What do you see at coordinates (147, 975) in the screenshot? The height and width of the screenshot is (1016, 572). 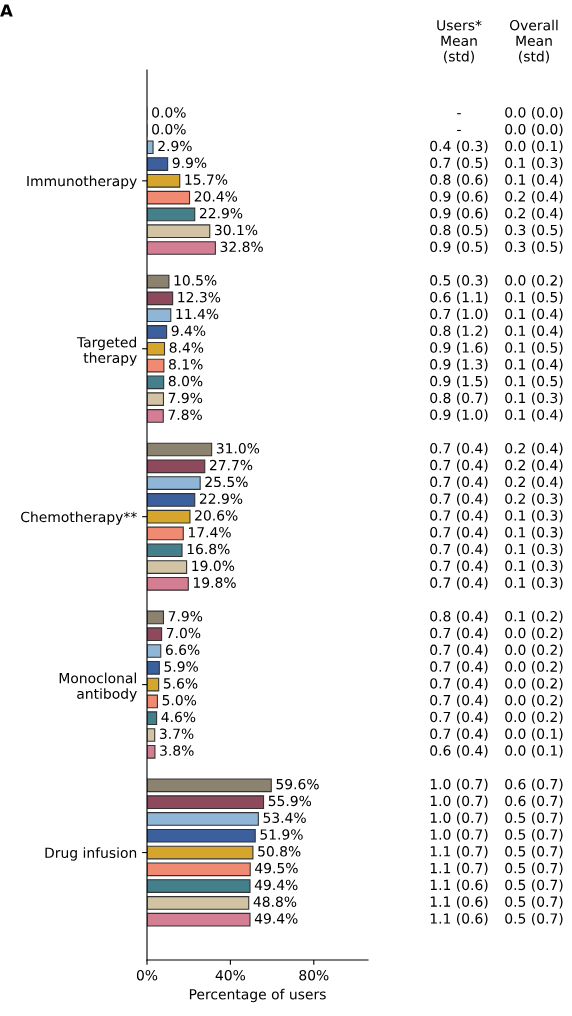 I see `x-tick-label: 0%` at bounding box center [147, 975].